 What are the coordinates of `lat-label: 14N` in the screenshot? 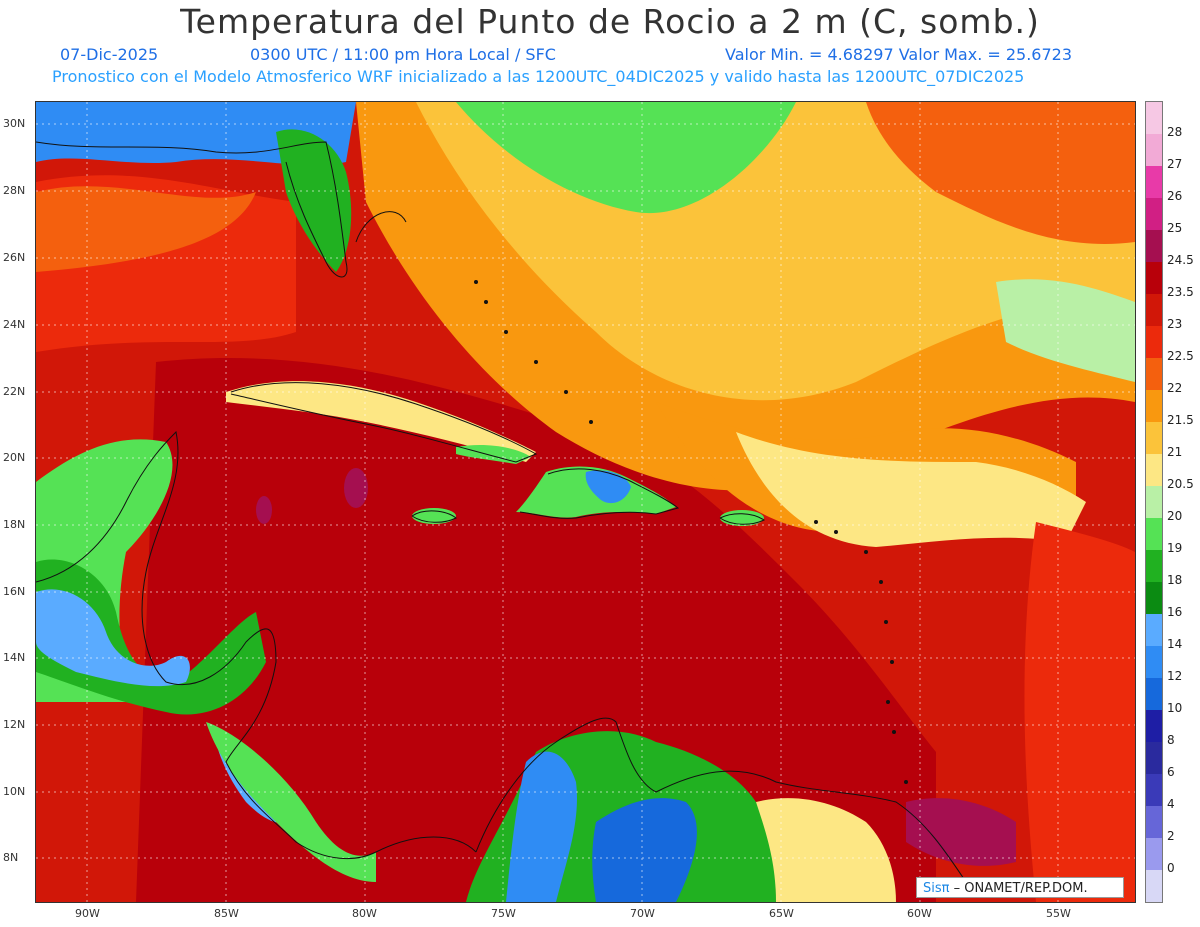 It's located at (14, 657).